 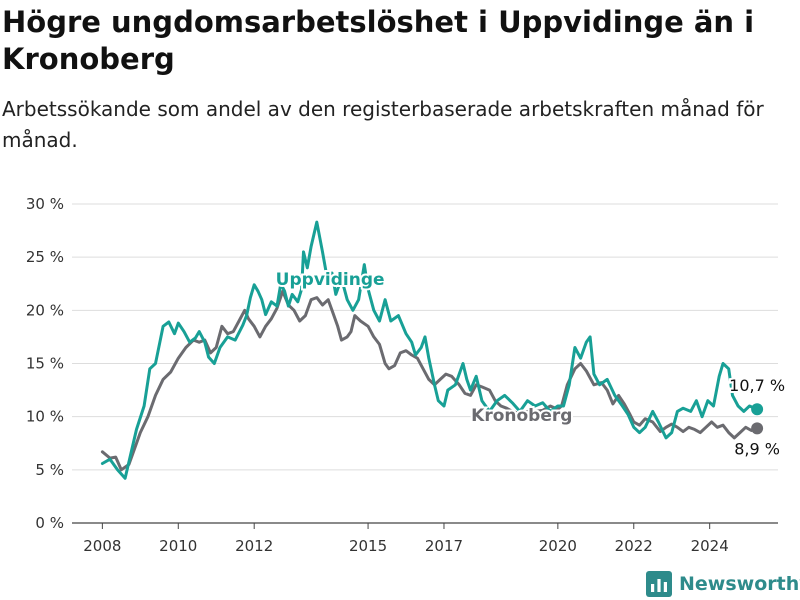 I want to click on x-tick-label: 2015, so click(x=368, y=546).